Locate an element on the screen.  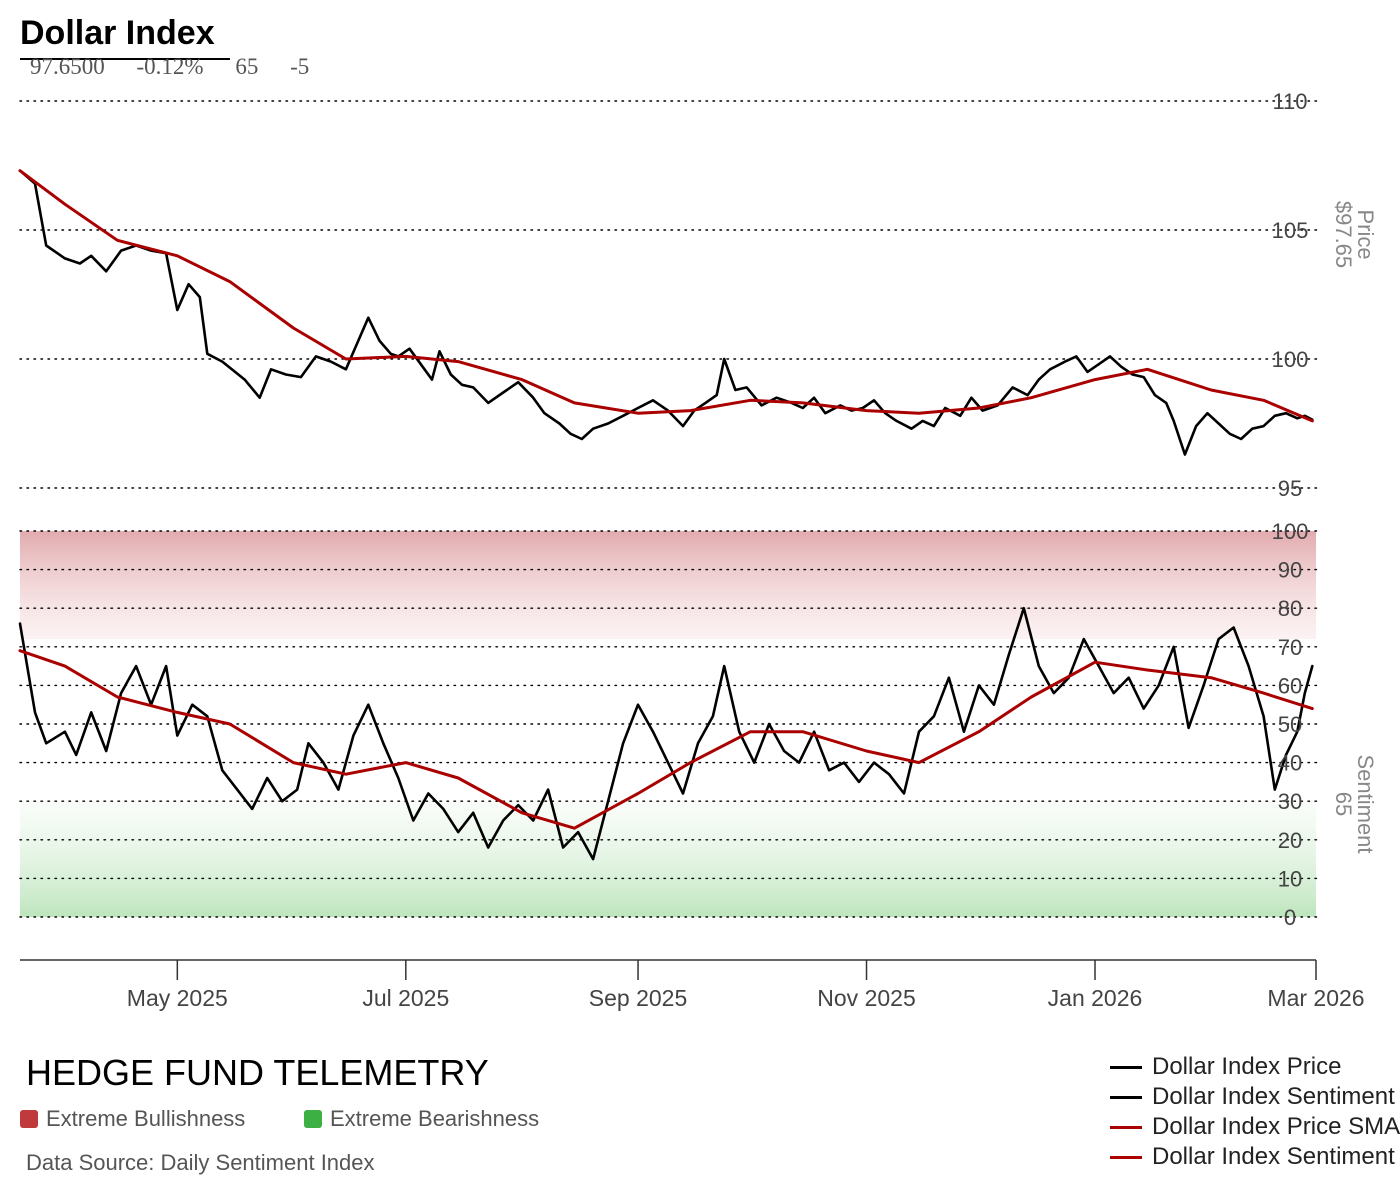
sentiment-tick-label: 100 is located at coordinates (1290, 531).